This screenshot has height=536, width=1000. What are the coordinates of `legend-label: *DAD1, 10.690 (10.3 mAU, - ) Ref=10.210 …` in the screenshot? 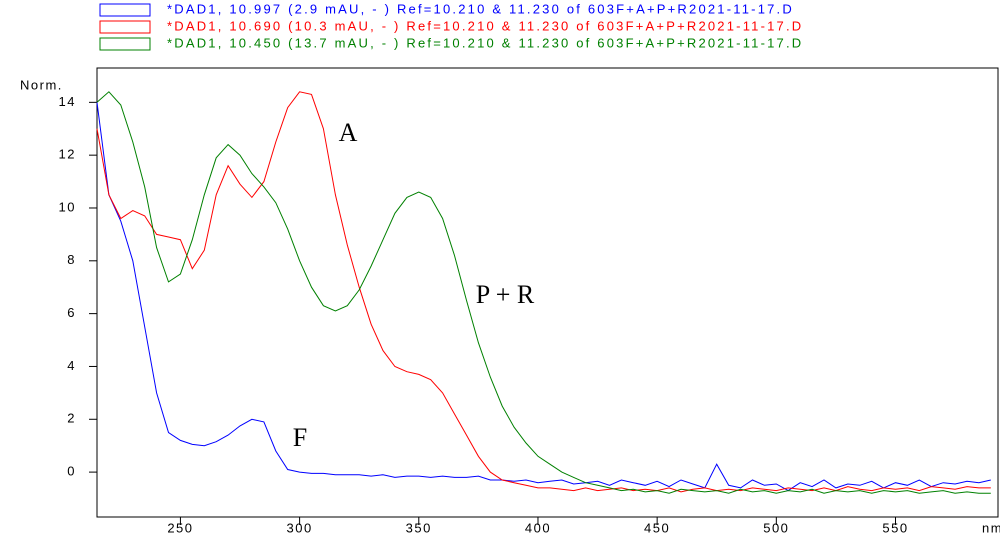 It's located at (485, 25).